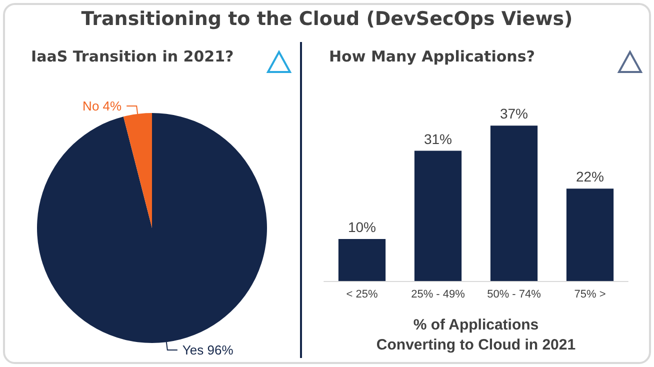 This screenshot has width=654, height=367. What do you see at coordinates (102, 106) in the screenshot?
I see `slice-label: No 4%` at bounding box center [102, 106].